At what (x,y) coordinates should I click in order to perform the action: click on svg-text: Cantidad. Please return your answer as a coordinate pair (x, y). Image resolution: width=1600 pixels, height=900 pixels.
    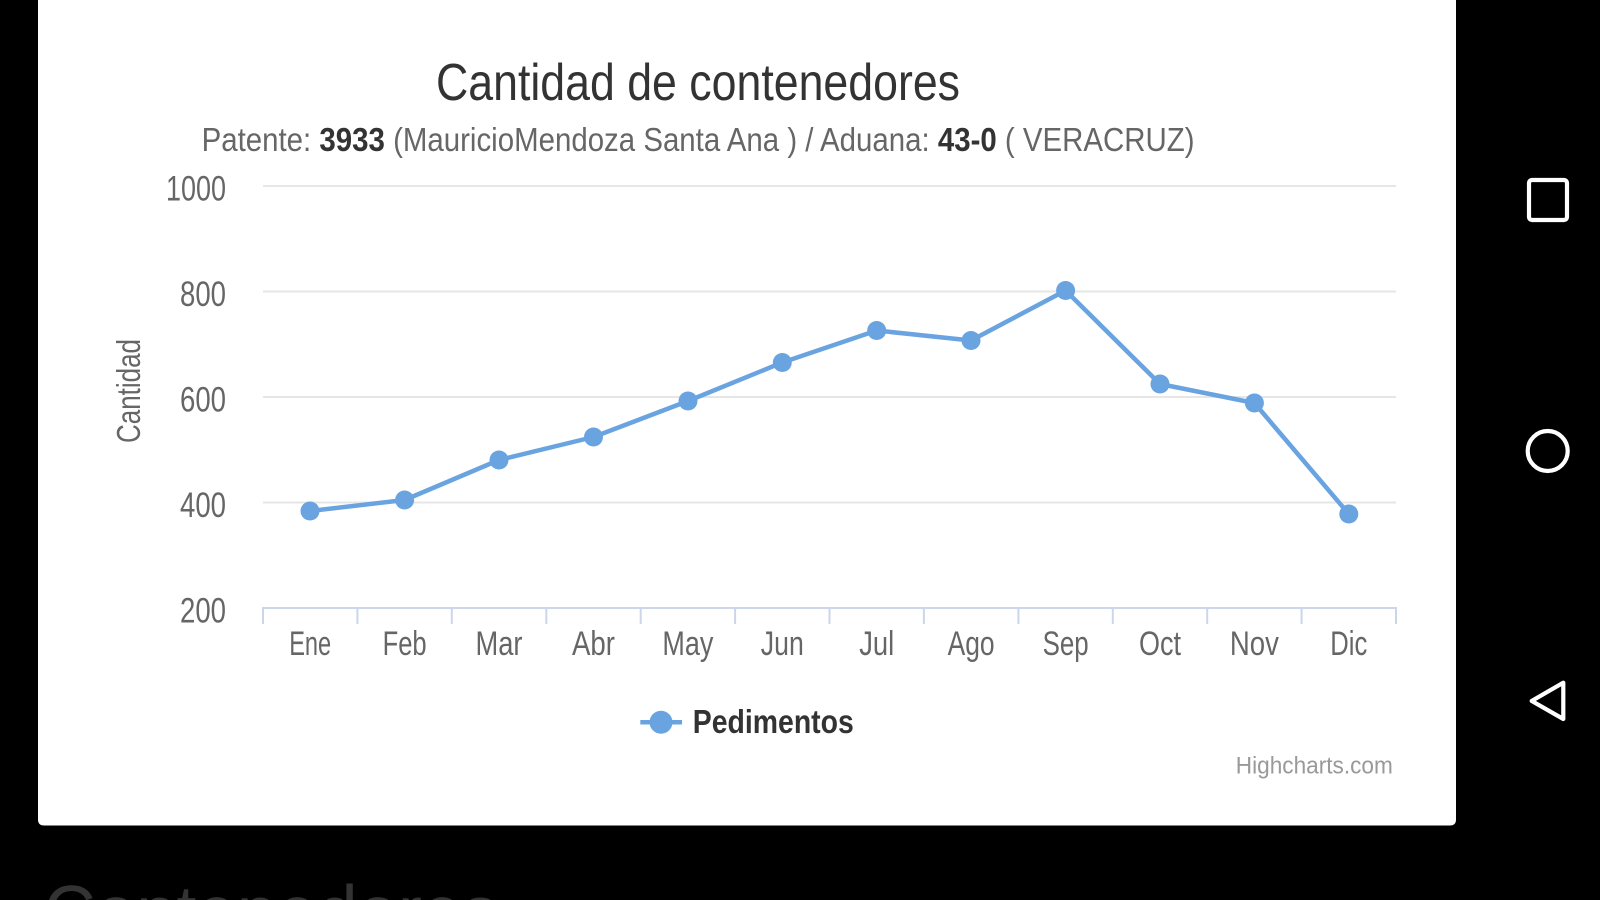
    Looking at the image, I should click on (128, 391).